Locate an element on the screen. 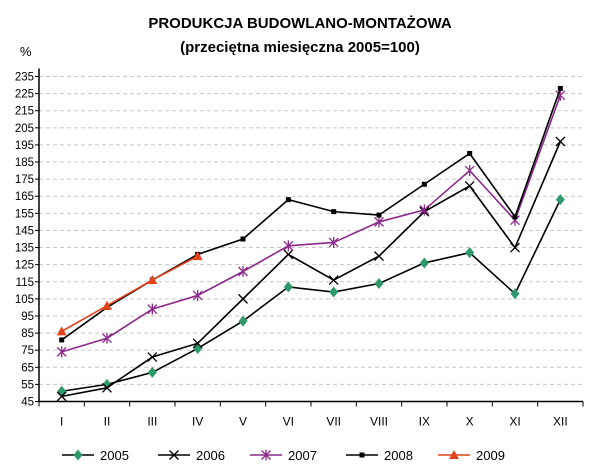 The image size is (600, 472). y-tick-label: 185 is located at coordinates (24, 163).